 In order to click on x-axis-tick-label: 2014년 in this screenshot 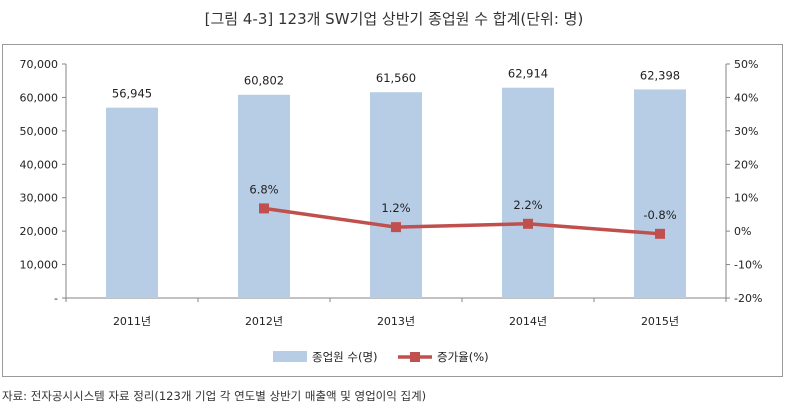, I will do `click(528, 321)`.